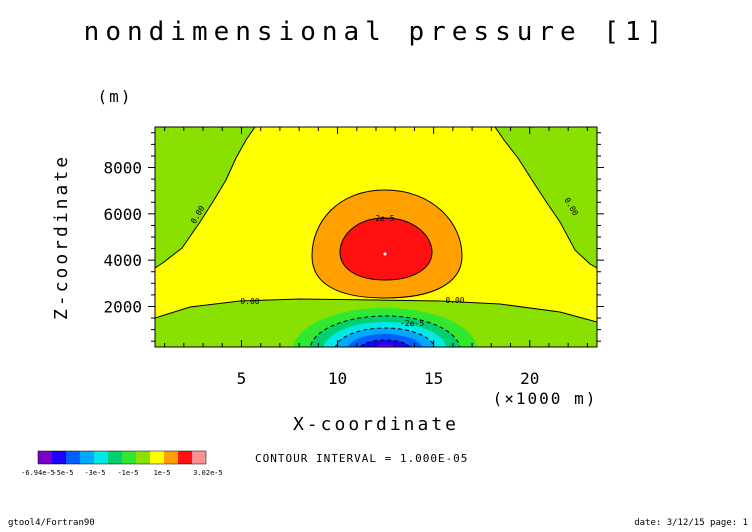  Describe the element at coordinates (162, 473) in the screenshot. I see `colorbar-tick-label: 1e-5` at that location.